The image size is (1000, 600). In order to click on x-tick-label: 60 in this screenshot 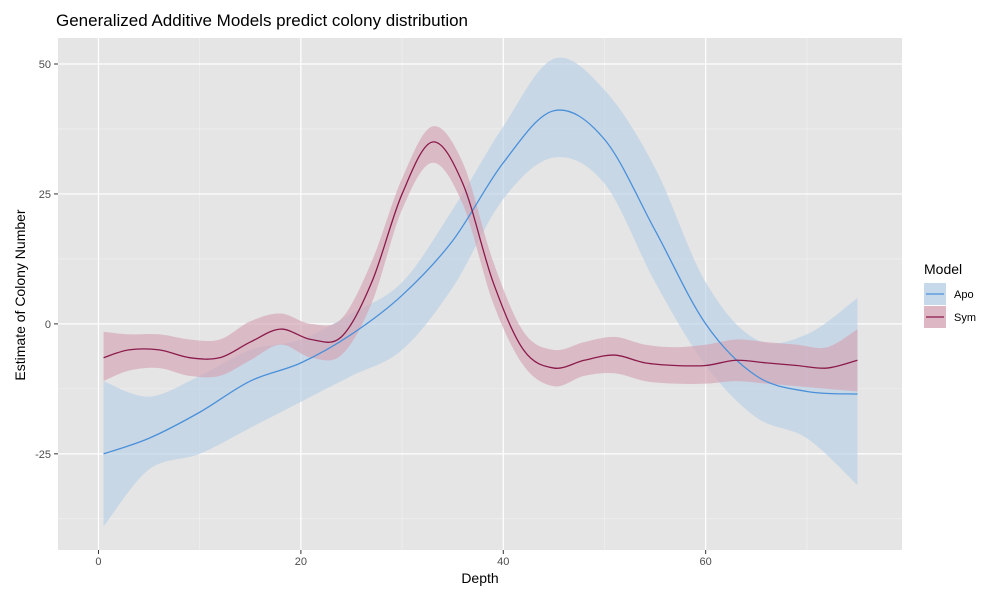, I will do `click(706, 562)`.